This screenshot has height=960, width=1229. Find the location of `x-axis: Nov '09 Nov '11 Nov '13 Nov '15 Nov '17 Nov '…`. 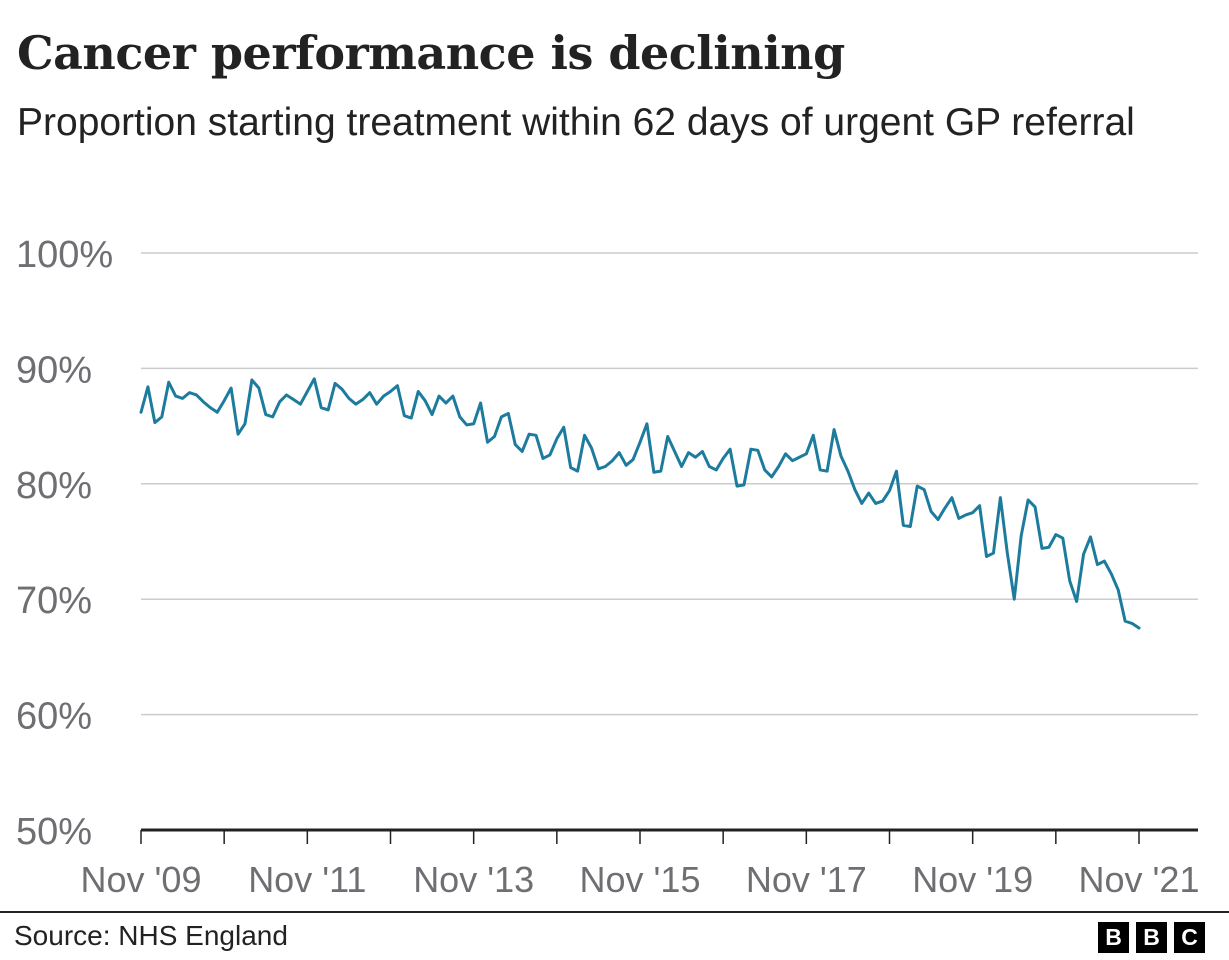

x-axis: Nov '09 Nov '11 Nov '13 Nov '15 Nov '17 Nov '… is located at coordinates (640, 864).